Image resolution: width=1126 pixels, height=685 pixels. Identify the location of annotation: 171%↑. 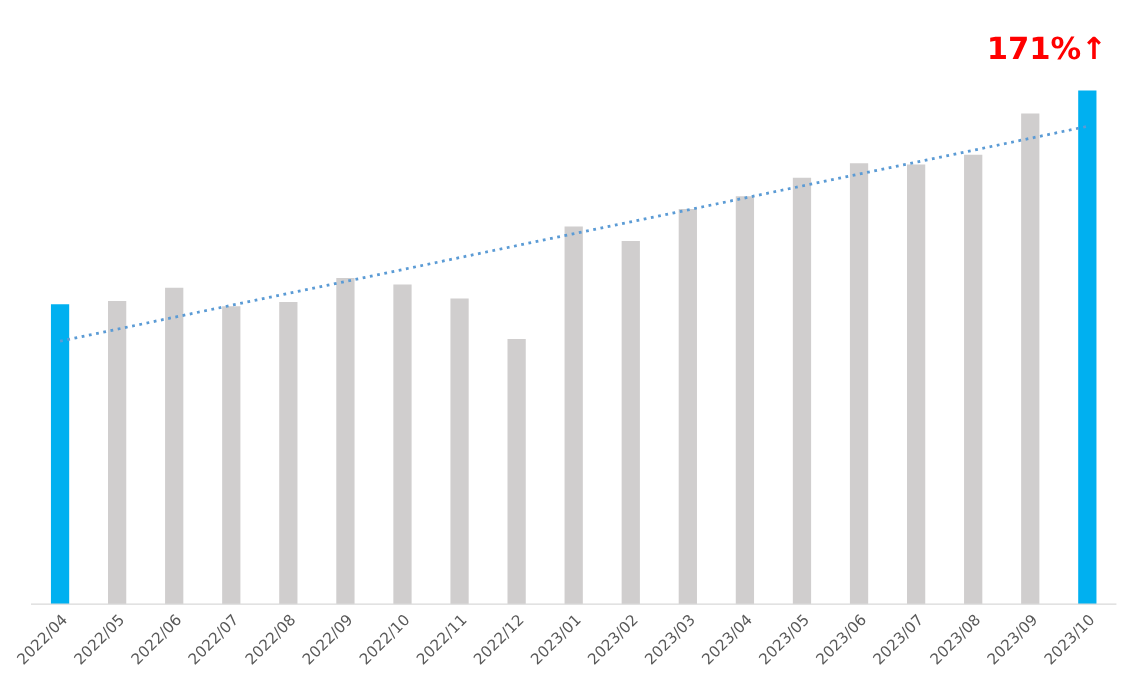
(1045, 48).